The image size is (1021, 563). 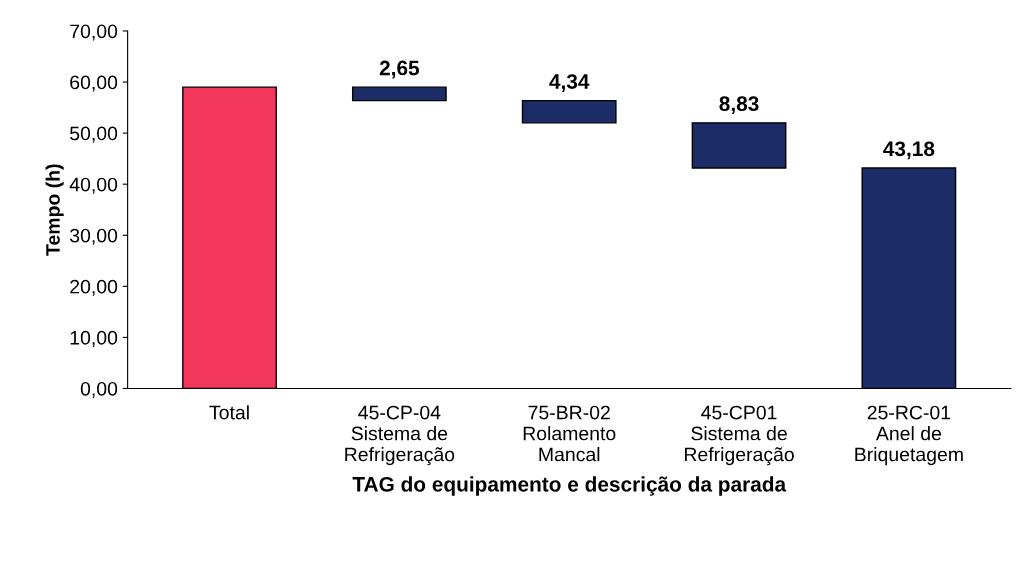 I want to click on x-tick-label: 25-RC-01 Anel de Briquetagem, so click(x=909, y=435).